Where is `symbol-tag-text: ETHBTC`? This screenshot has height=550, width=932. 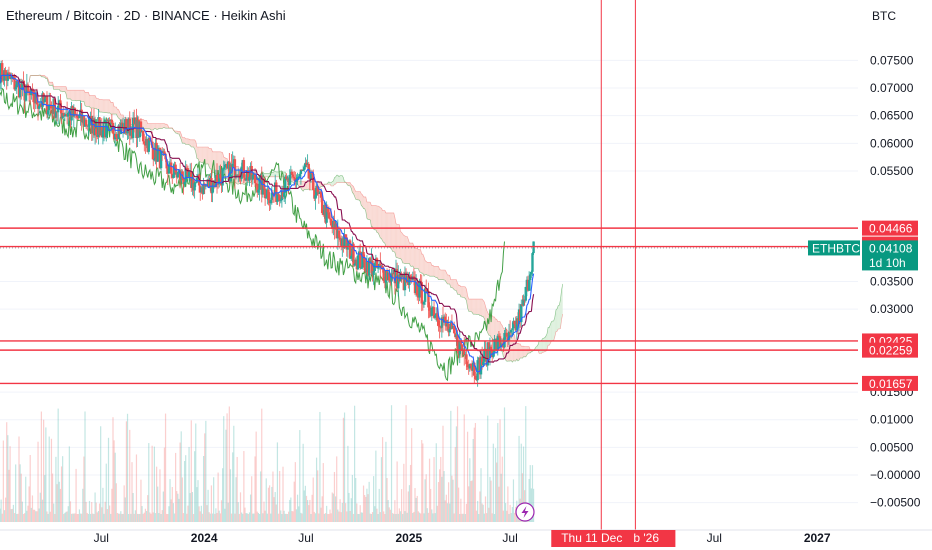 symbol-tag-text: ETHBTC is located at coordinates (836, 248).